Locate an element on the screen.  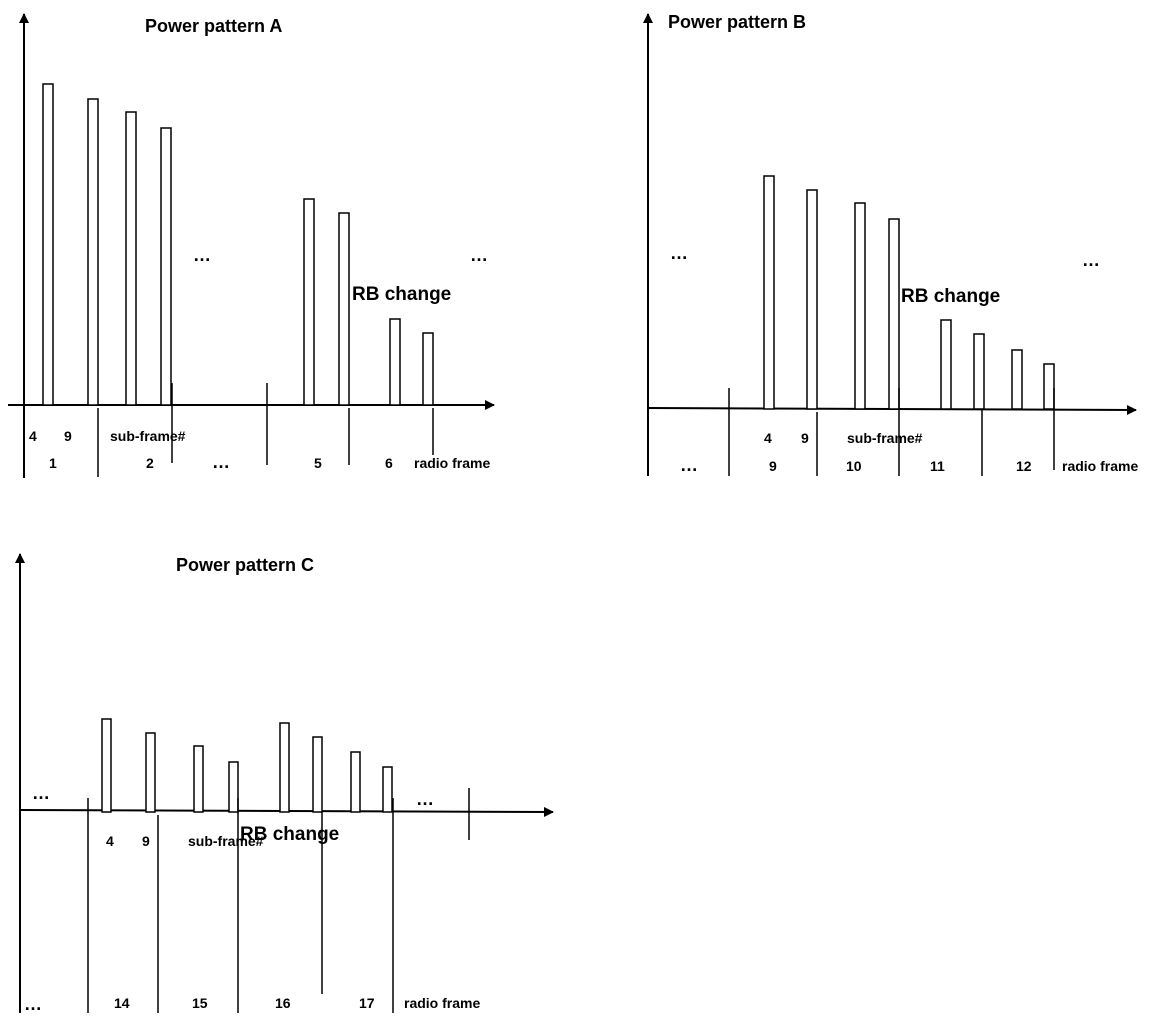
frame-number: 2 is located at coordinates (150, 463).